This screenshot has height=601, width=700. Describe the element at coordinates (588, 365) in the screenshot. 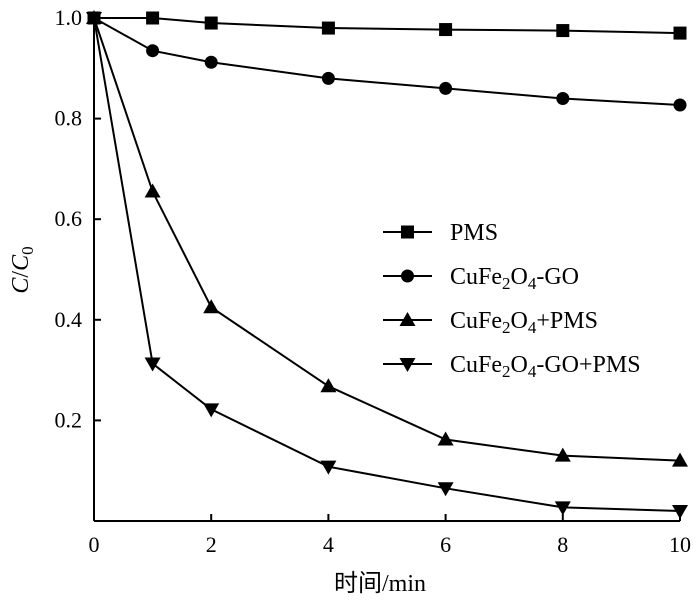

I see `legend-text-part: -GO+PMS` at that location.